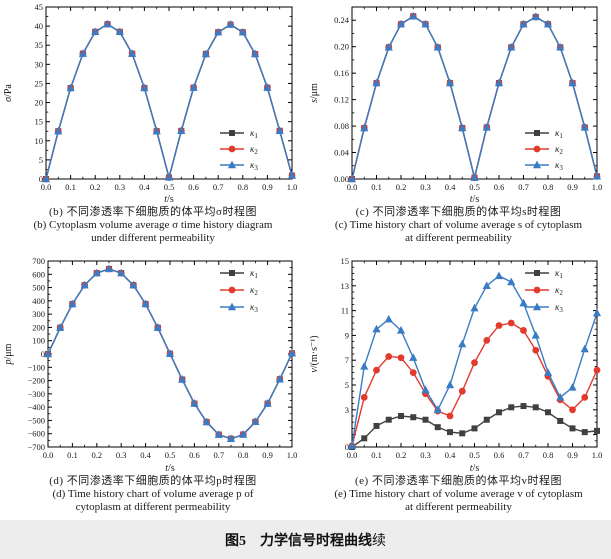 The image size is (611, 559). Describe the element at coordinates (153, 507) in the screenshot. I see `caption-d-en-line2: cytoplasm at different permeability` at that location.